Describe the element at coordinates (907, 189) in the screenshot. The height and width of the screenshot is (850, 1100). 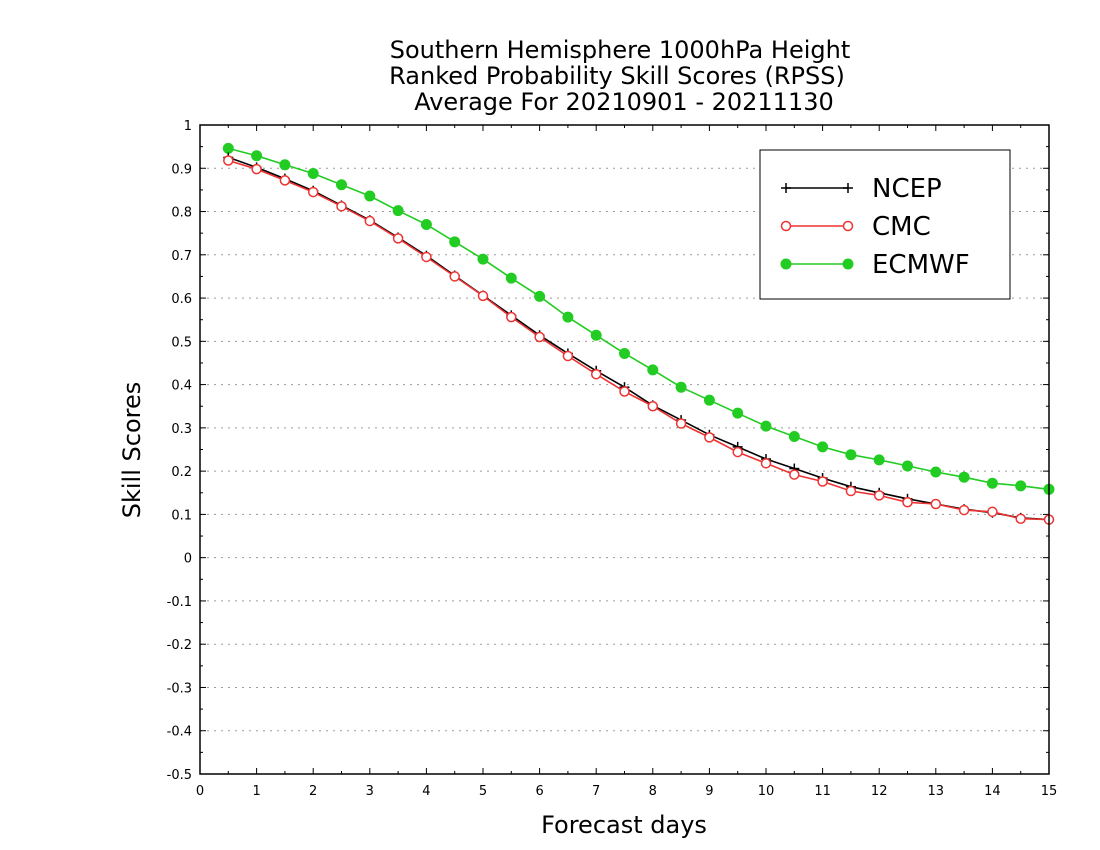
I see `legend-label-ncep: NCEP` at that location.